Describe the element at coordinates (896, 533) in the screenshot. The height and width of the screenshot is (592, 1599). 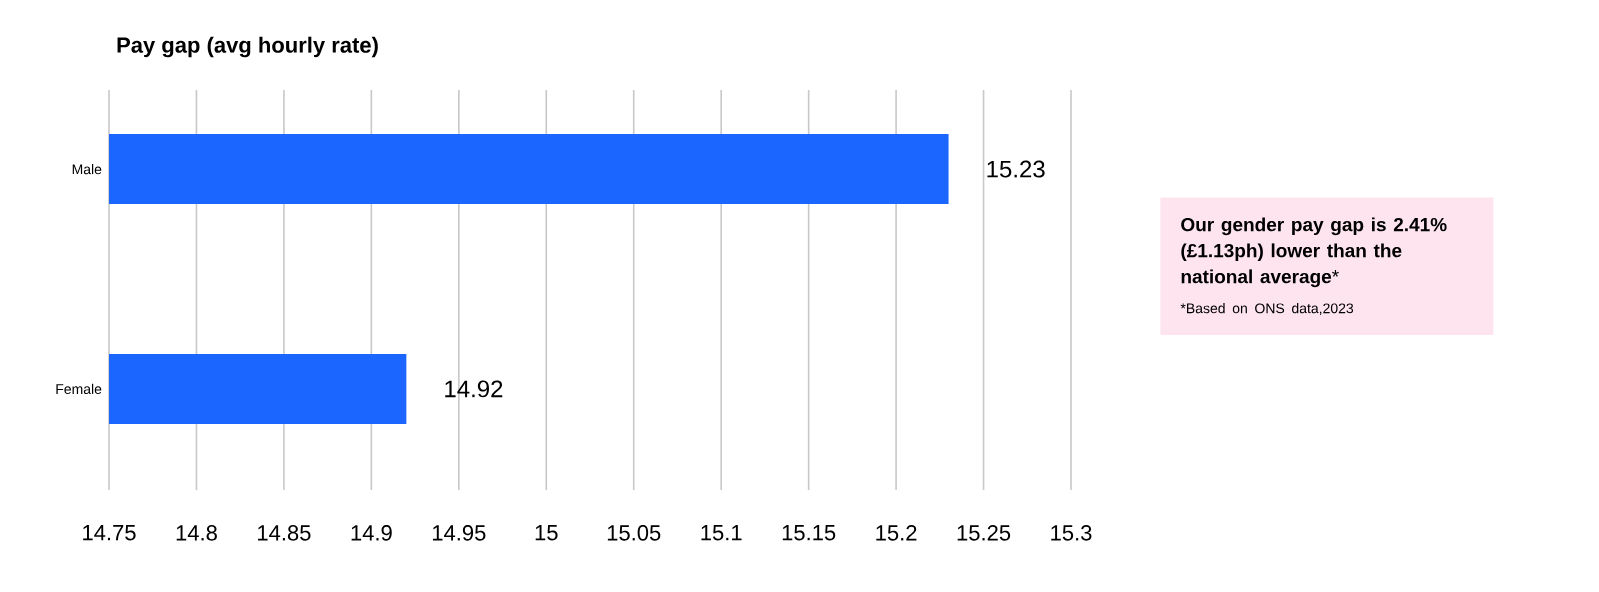
I see `x-tick-label: 15.2` at that location.